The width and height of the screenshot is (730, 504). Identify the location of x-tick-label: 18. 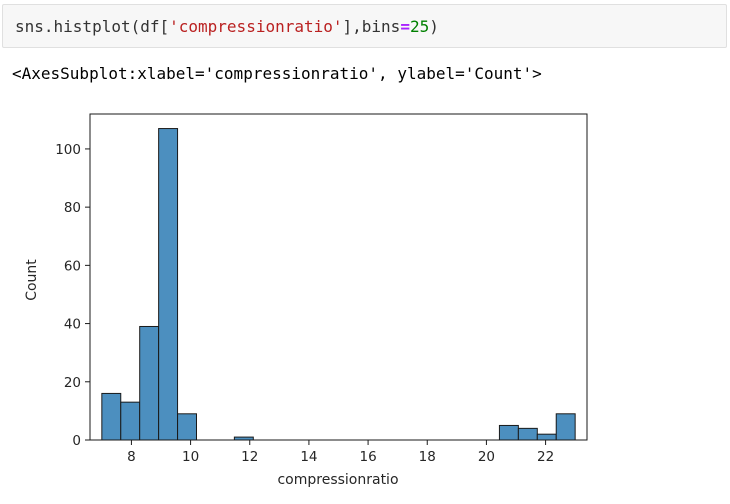
(427, 457).